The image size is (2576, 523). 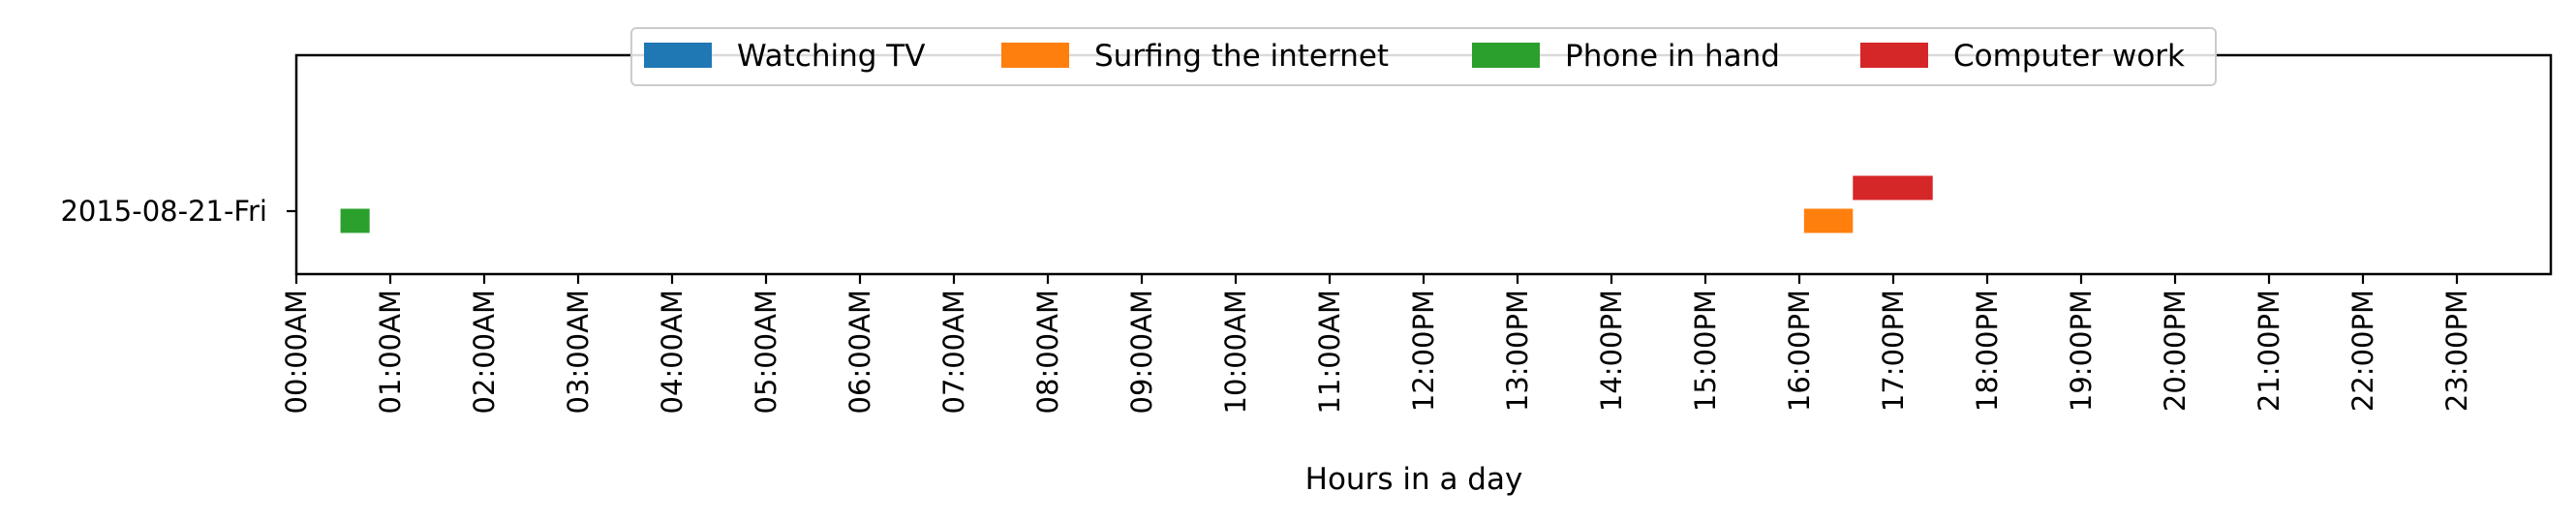 I want to click on x-tick-label: 23:00PM, so click(x=2456, y=351).